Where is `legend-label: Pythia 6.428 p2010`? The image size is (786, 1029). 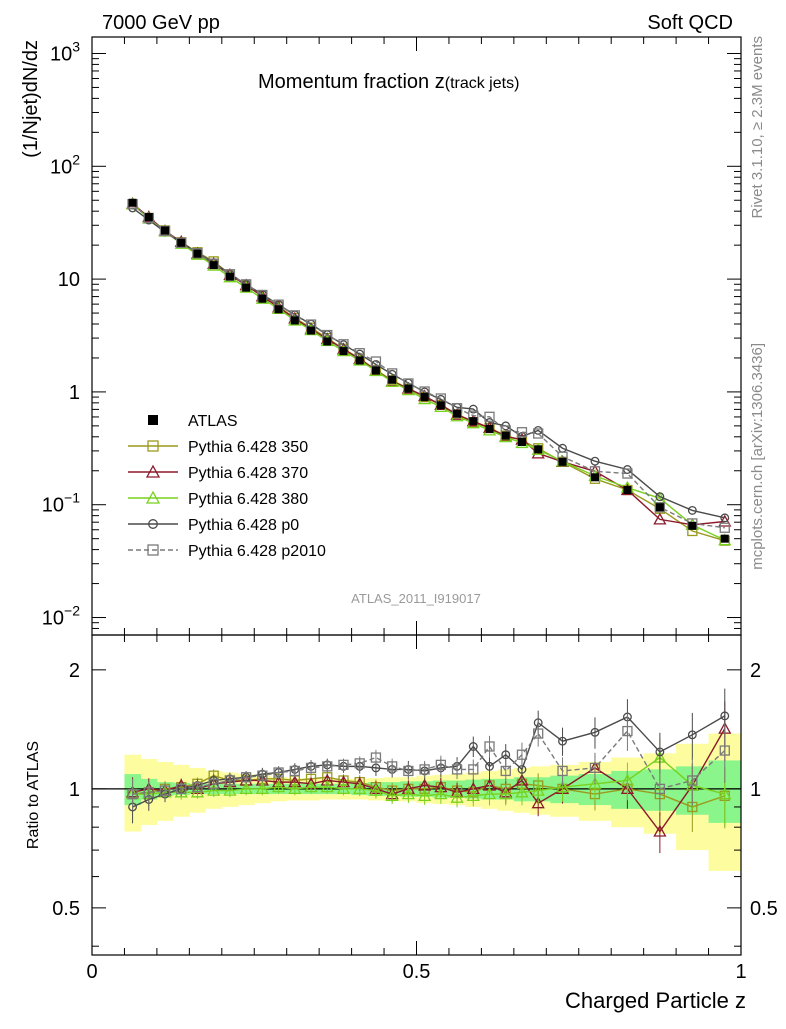
legend-label: Pythia 6.428 p2010 is located at coordinates (257, 551).